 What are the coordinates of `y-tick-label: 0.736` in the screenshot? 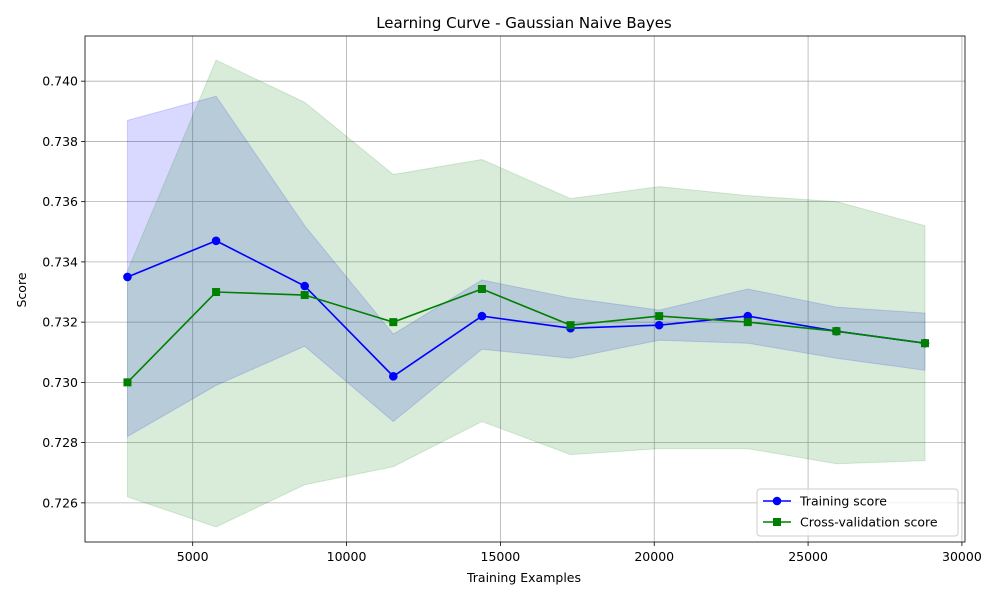 It's located at (60, 201).